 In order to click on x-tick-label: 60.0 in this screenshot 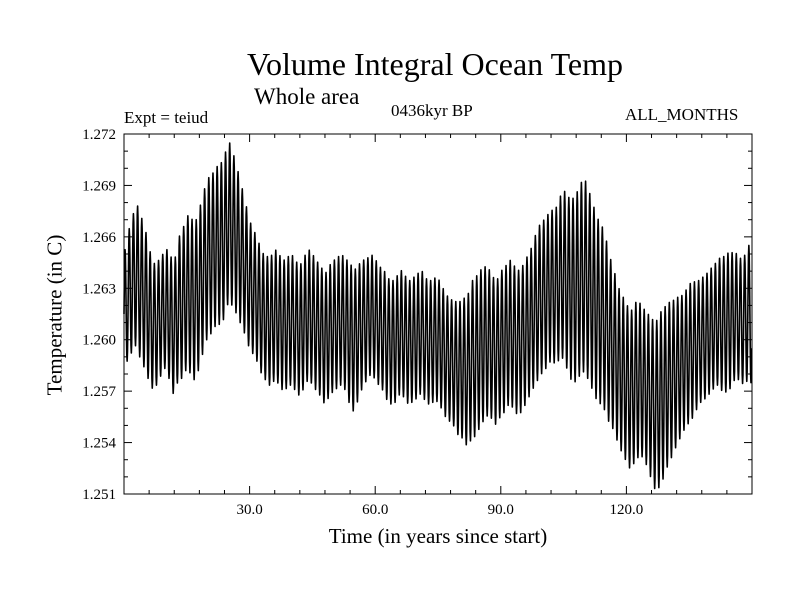, I will do `click(375, 510)`.